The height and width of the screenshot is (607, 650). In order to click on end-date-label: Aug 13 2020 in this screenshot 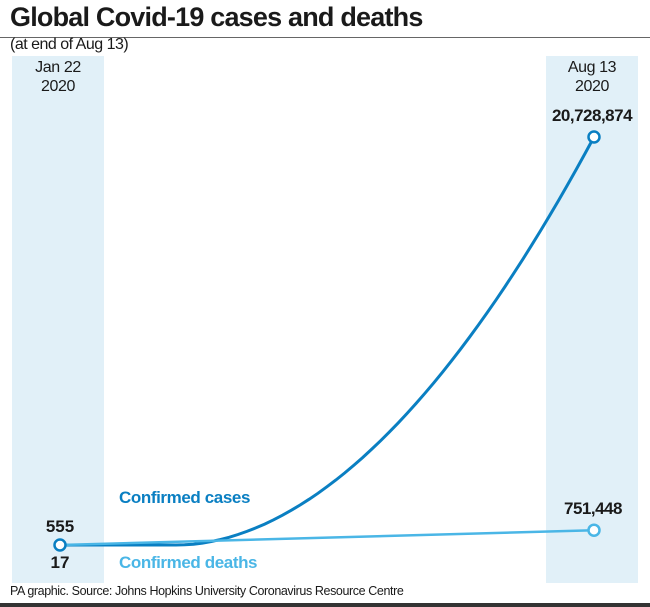, I will do `click(592, 77)`.